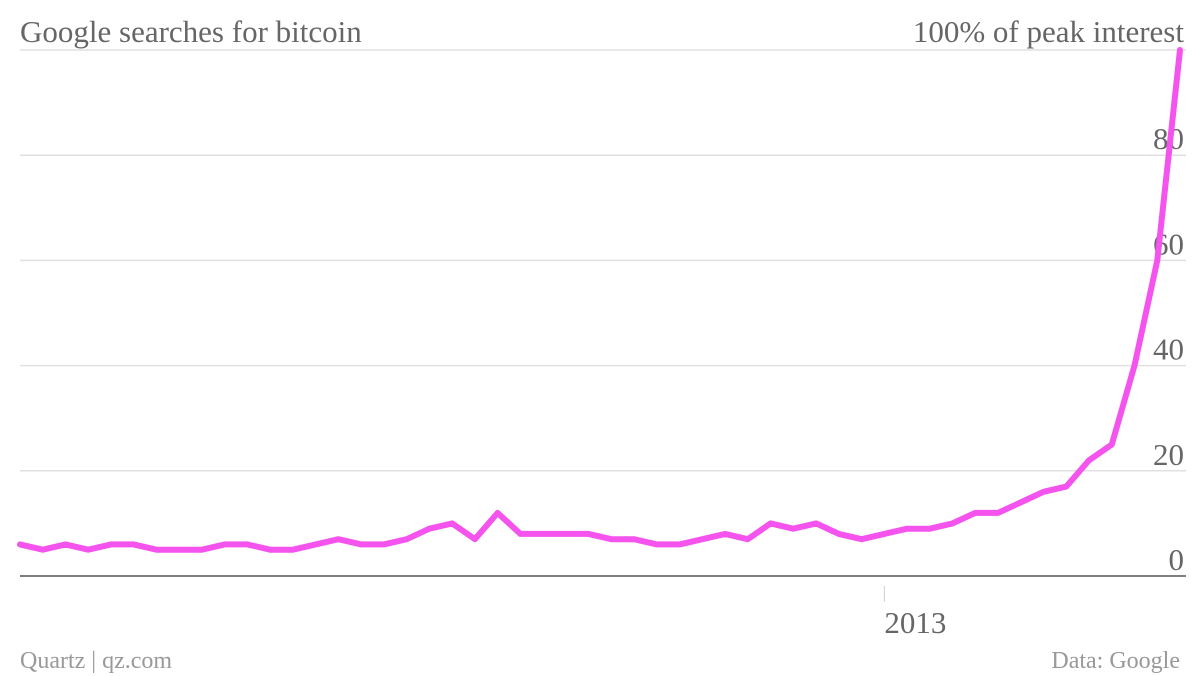 This screenshot has height=676, width=1200. Describe the element at coordinates (1177, 559) in the screenshot. I see `y-tick-label: 0` at that location.